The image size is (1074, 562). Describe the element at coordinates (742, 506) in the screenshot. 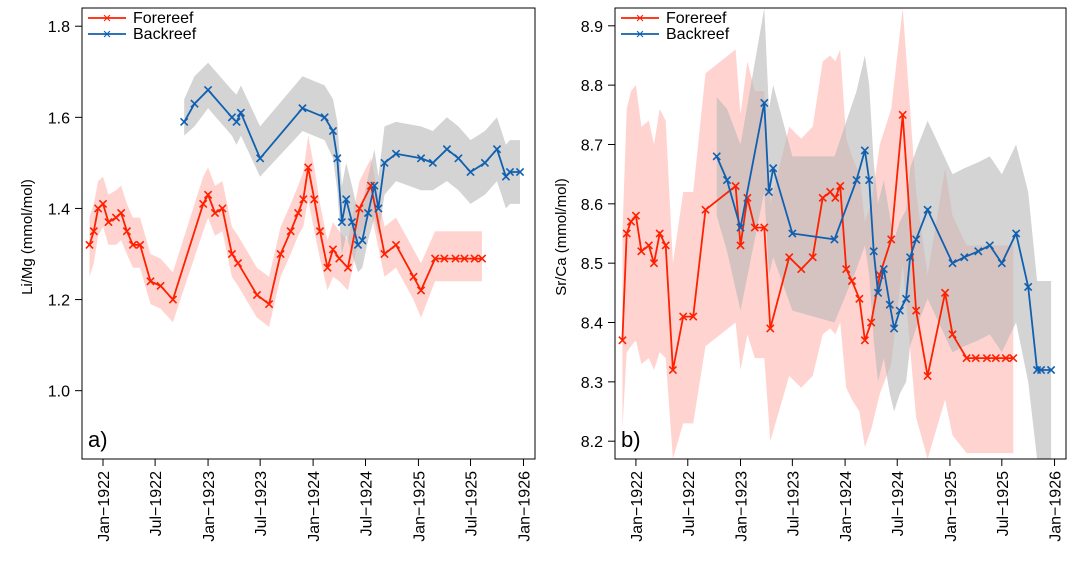

I see `x-tick-label: Jan−1923` at that location.